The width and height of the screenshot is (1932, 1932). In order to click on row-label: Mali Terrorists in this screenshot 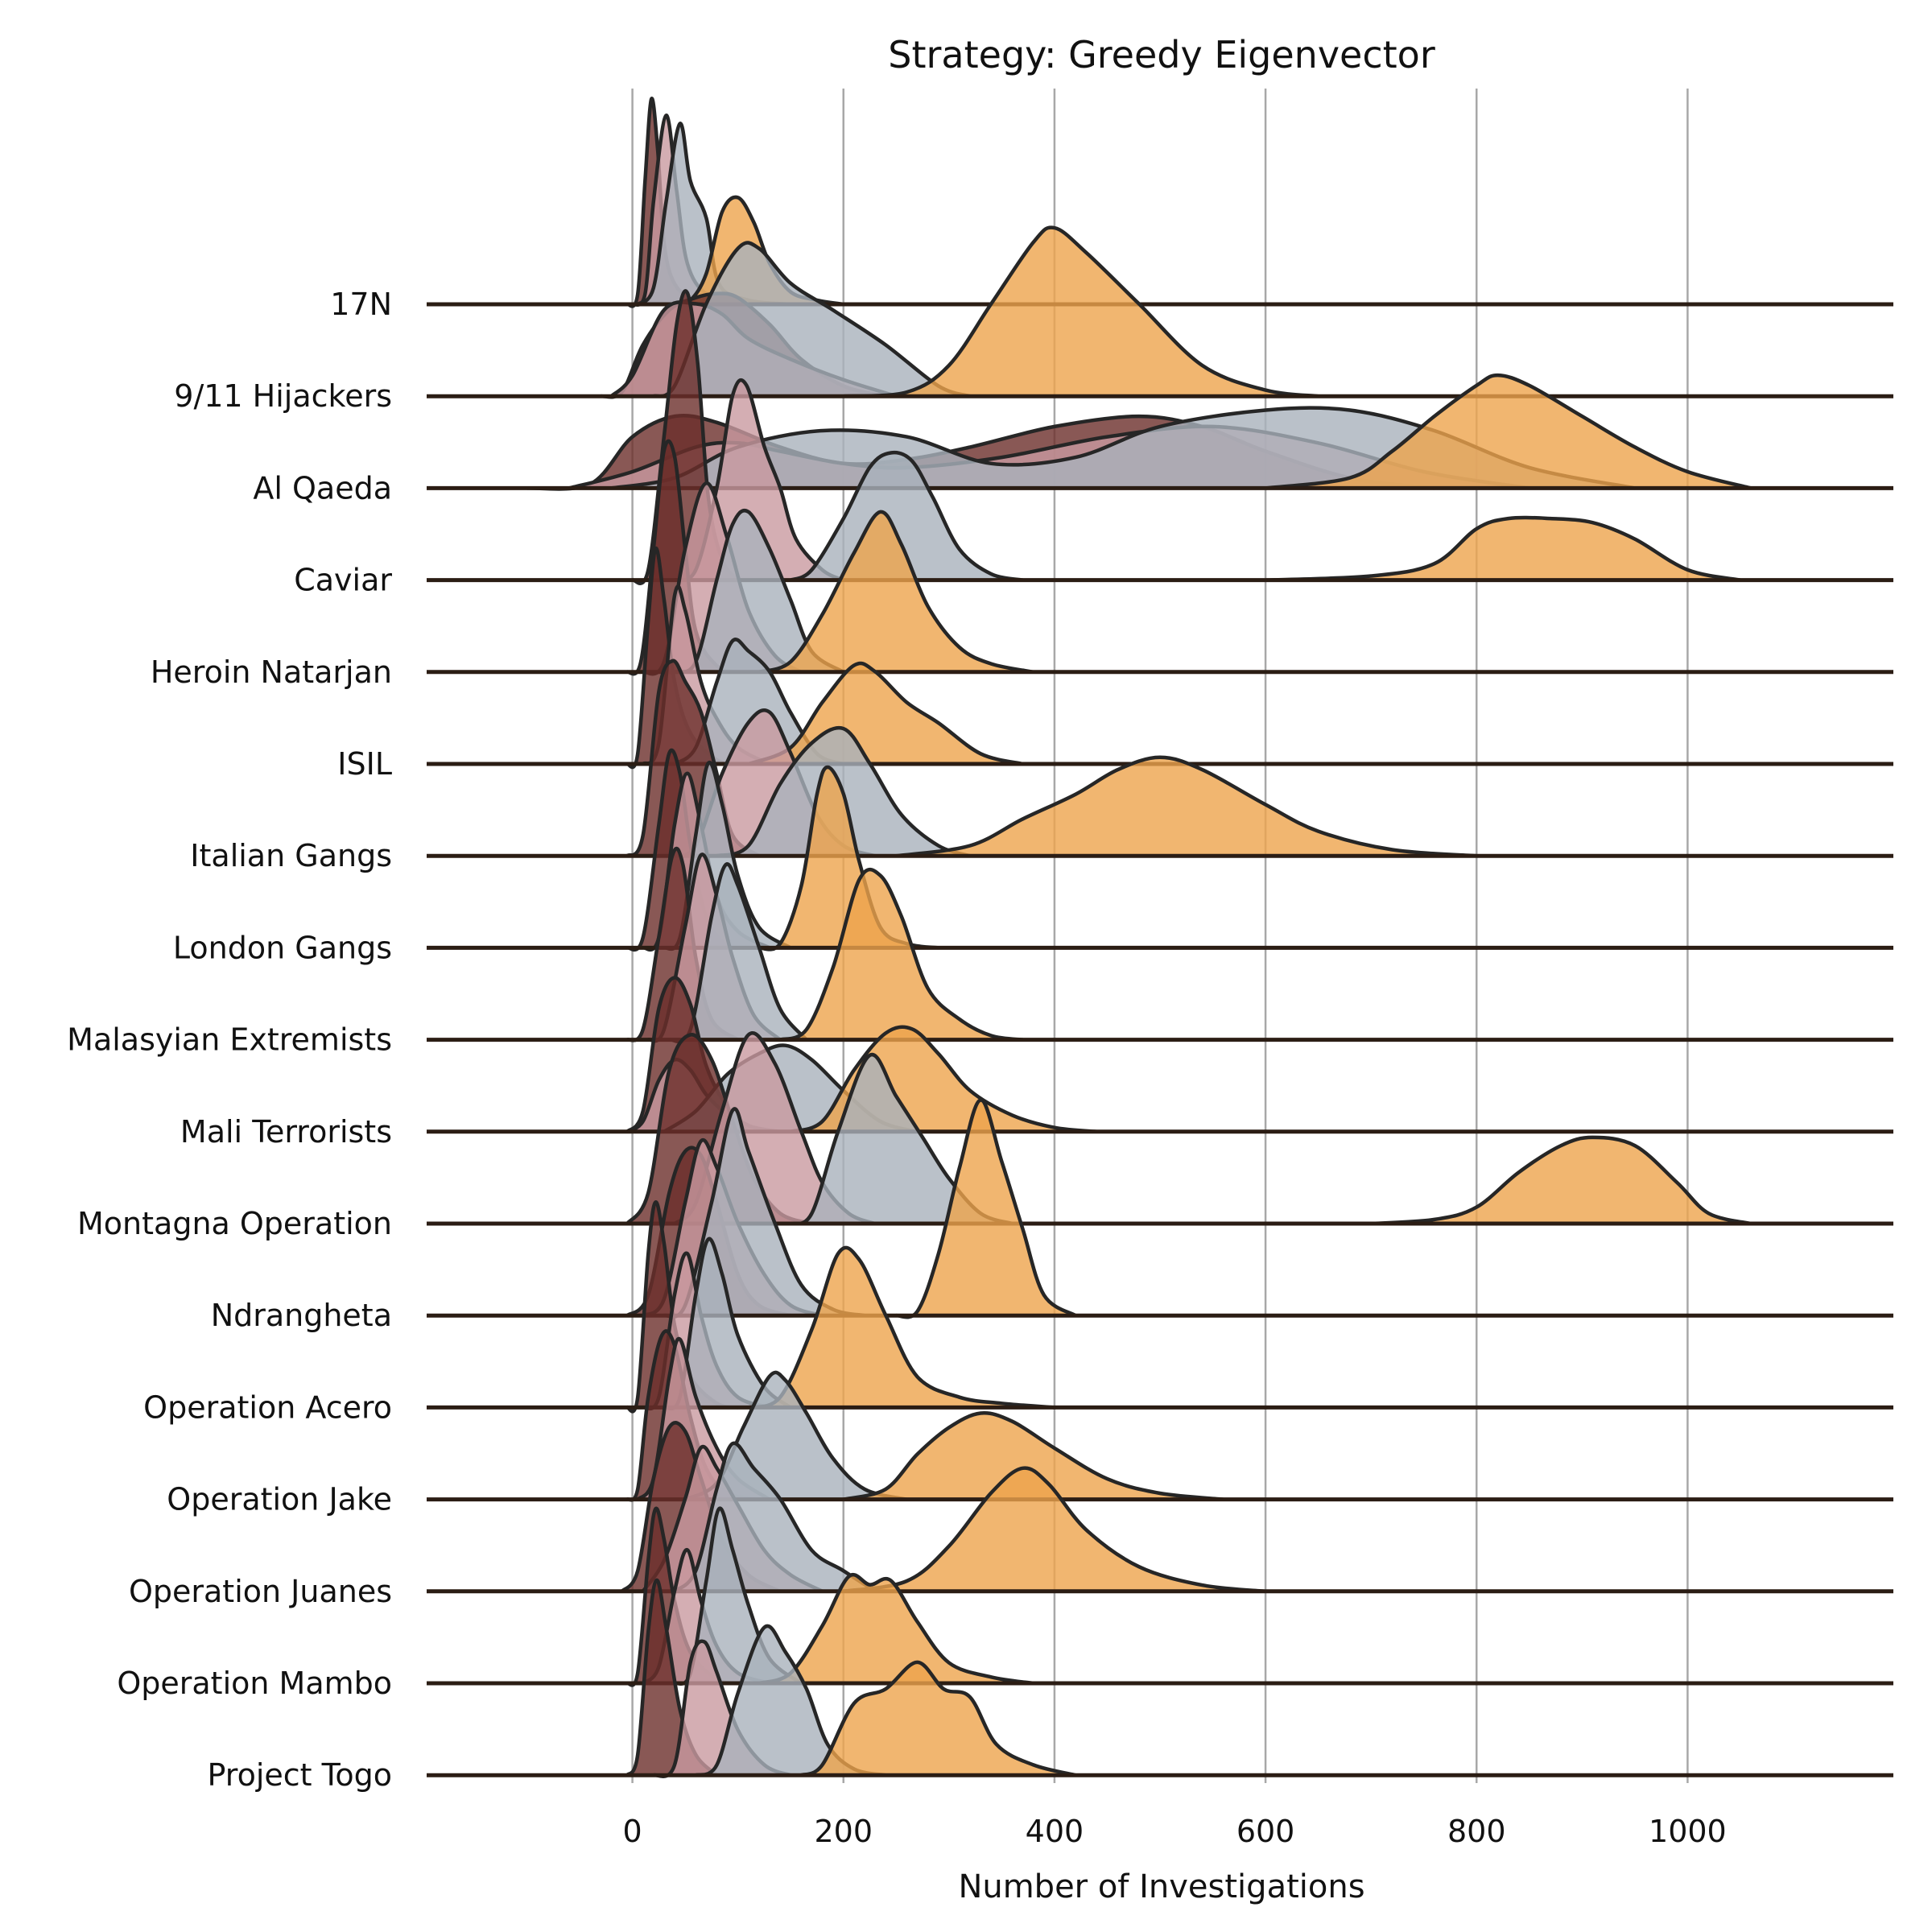, I will do `click(286, 1132)`.